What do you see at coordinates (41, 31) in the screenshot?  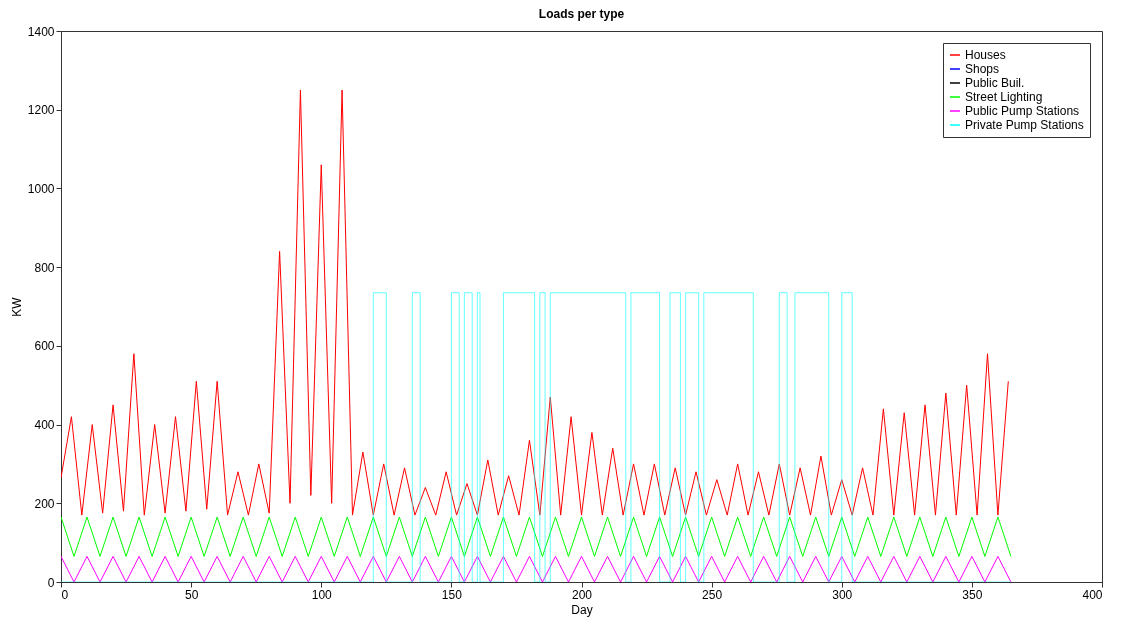 I see `y-tick-label: 1400` at bounding box center [41, 31].